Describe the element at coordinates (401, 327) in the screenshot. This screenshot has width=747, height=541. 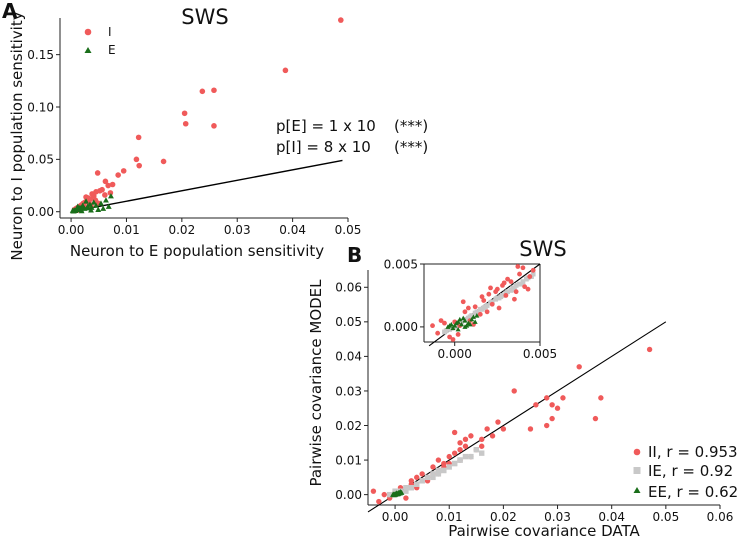
I see `inset-y-tick-label: 0.000` at that location.